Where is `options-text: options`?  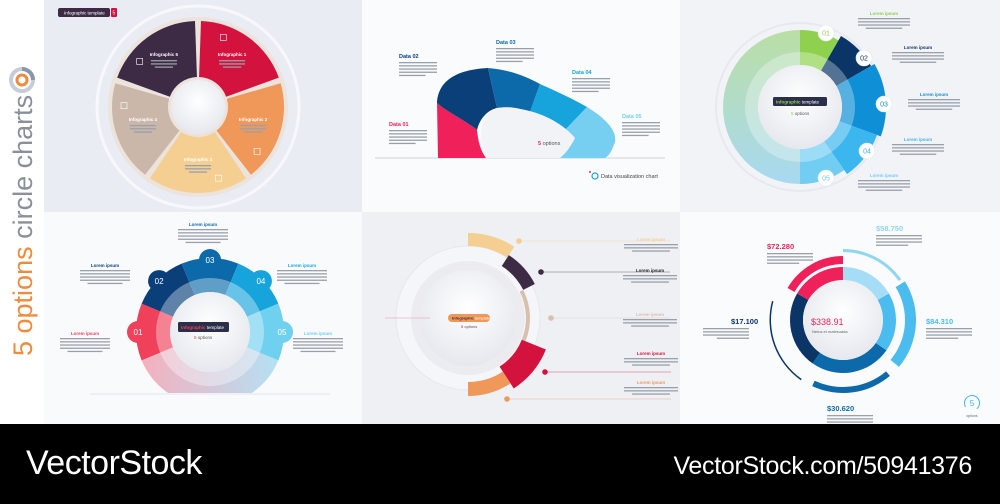
options-text: options is located at coordinates (972, 416).